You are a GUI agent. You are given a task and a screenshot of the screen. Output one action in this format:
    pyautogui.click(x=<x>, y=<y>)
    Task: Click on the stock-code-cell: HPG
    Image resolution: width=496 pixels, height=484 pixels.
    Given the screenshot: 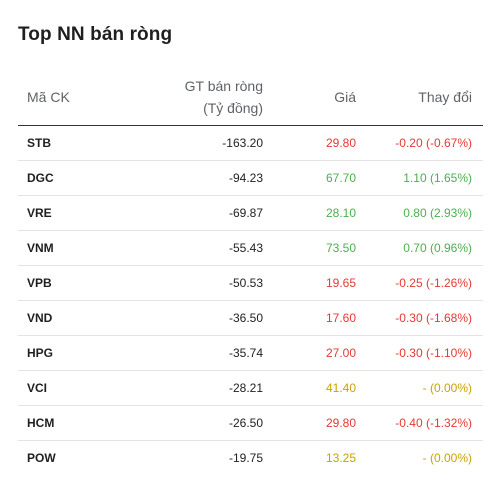 What is the action you would take?
    pyautogui.click(x=68, y=353)
    